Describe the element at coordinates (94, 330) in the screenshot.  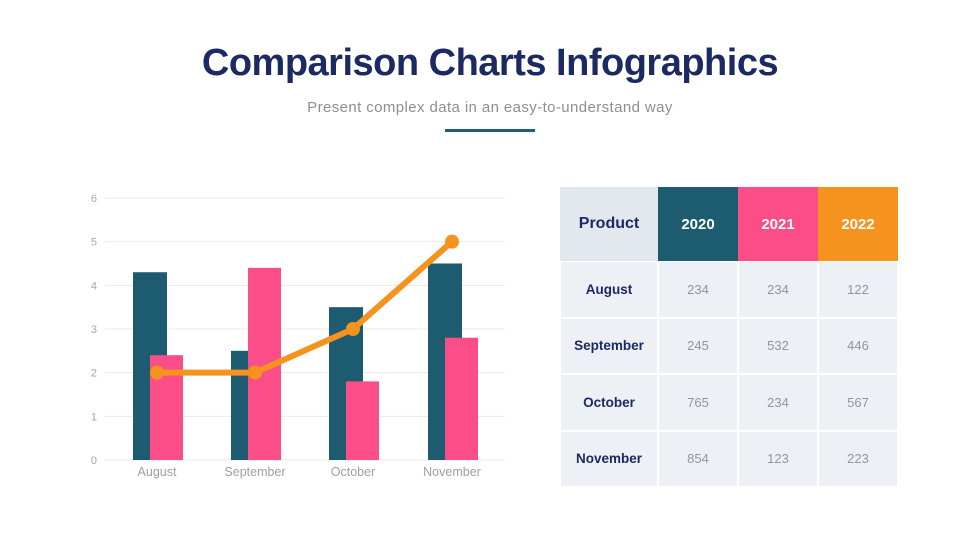
I see `y-axis-tick-label: 3` at that location.